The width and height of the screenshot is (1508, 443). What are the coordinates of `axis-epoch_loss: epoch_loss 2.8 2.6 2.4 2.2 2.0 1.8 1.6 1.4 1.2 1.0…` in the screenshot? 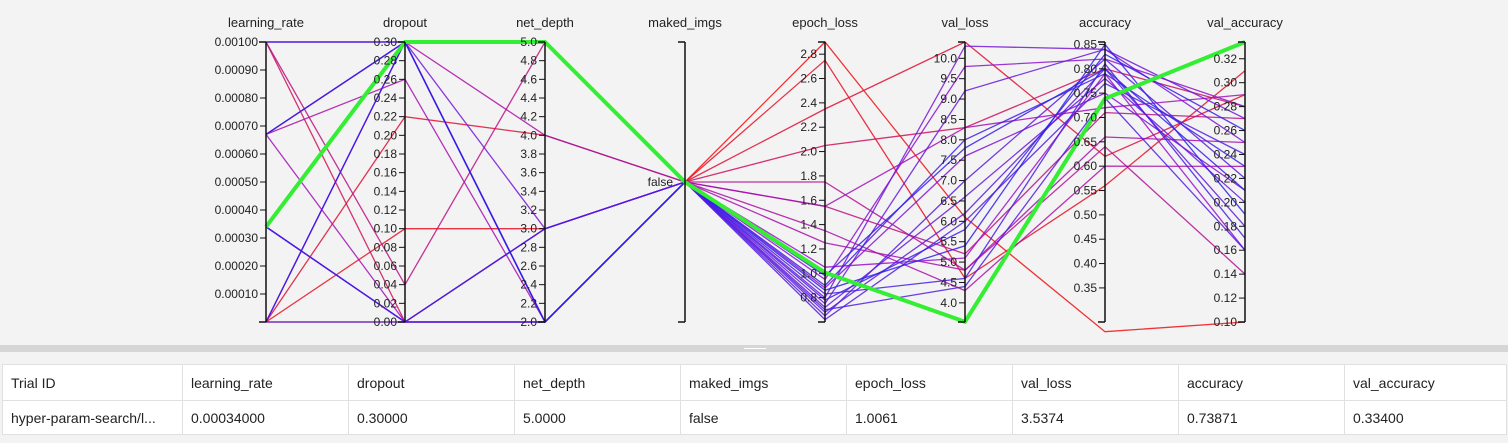 It's located at (825, 169).